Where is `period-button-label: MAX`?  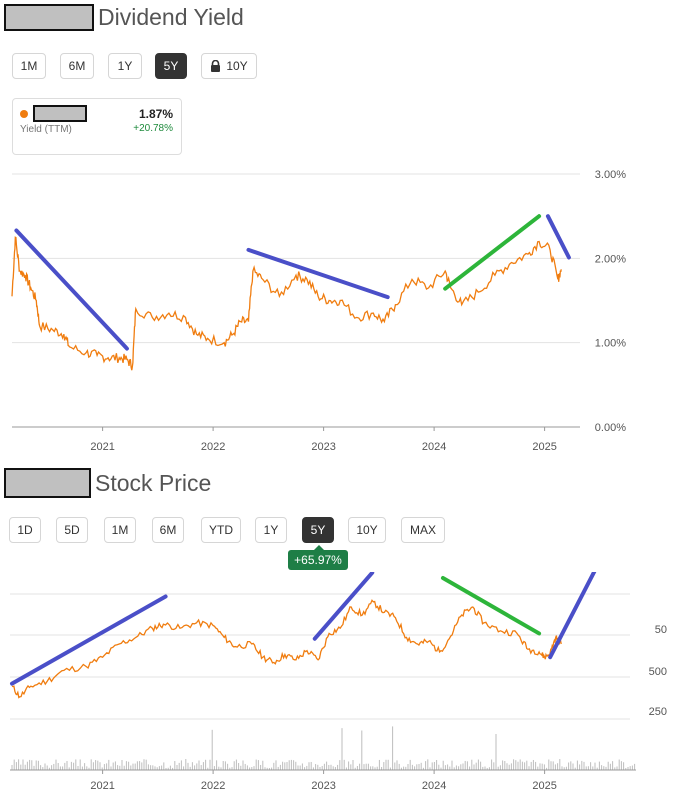
period-button-label: MAX is located at coordinates (422, 530).